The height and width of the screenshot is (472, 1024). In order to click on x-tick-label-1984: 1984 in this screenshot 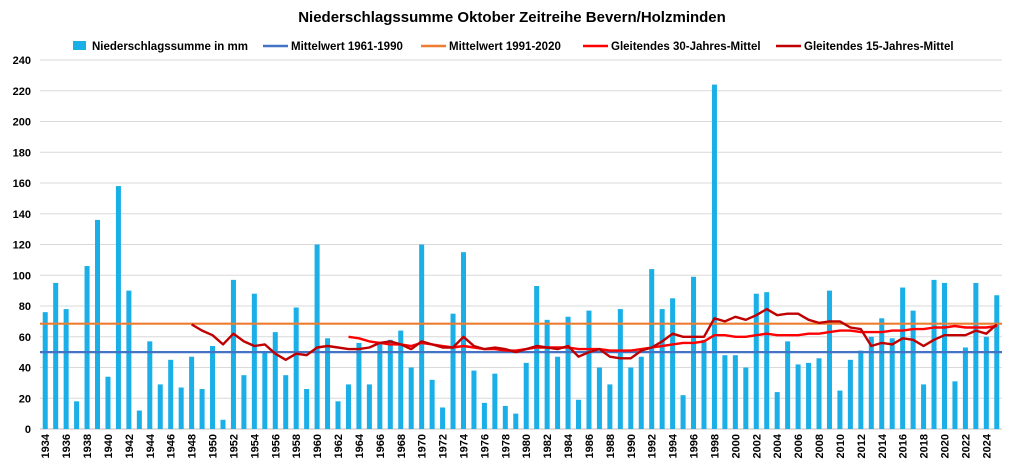, I will do `click(569, 445)`.